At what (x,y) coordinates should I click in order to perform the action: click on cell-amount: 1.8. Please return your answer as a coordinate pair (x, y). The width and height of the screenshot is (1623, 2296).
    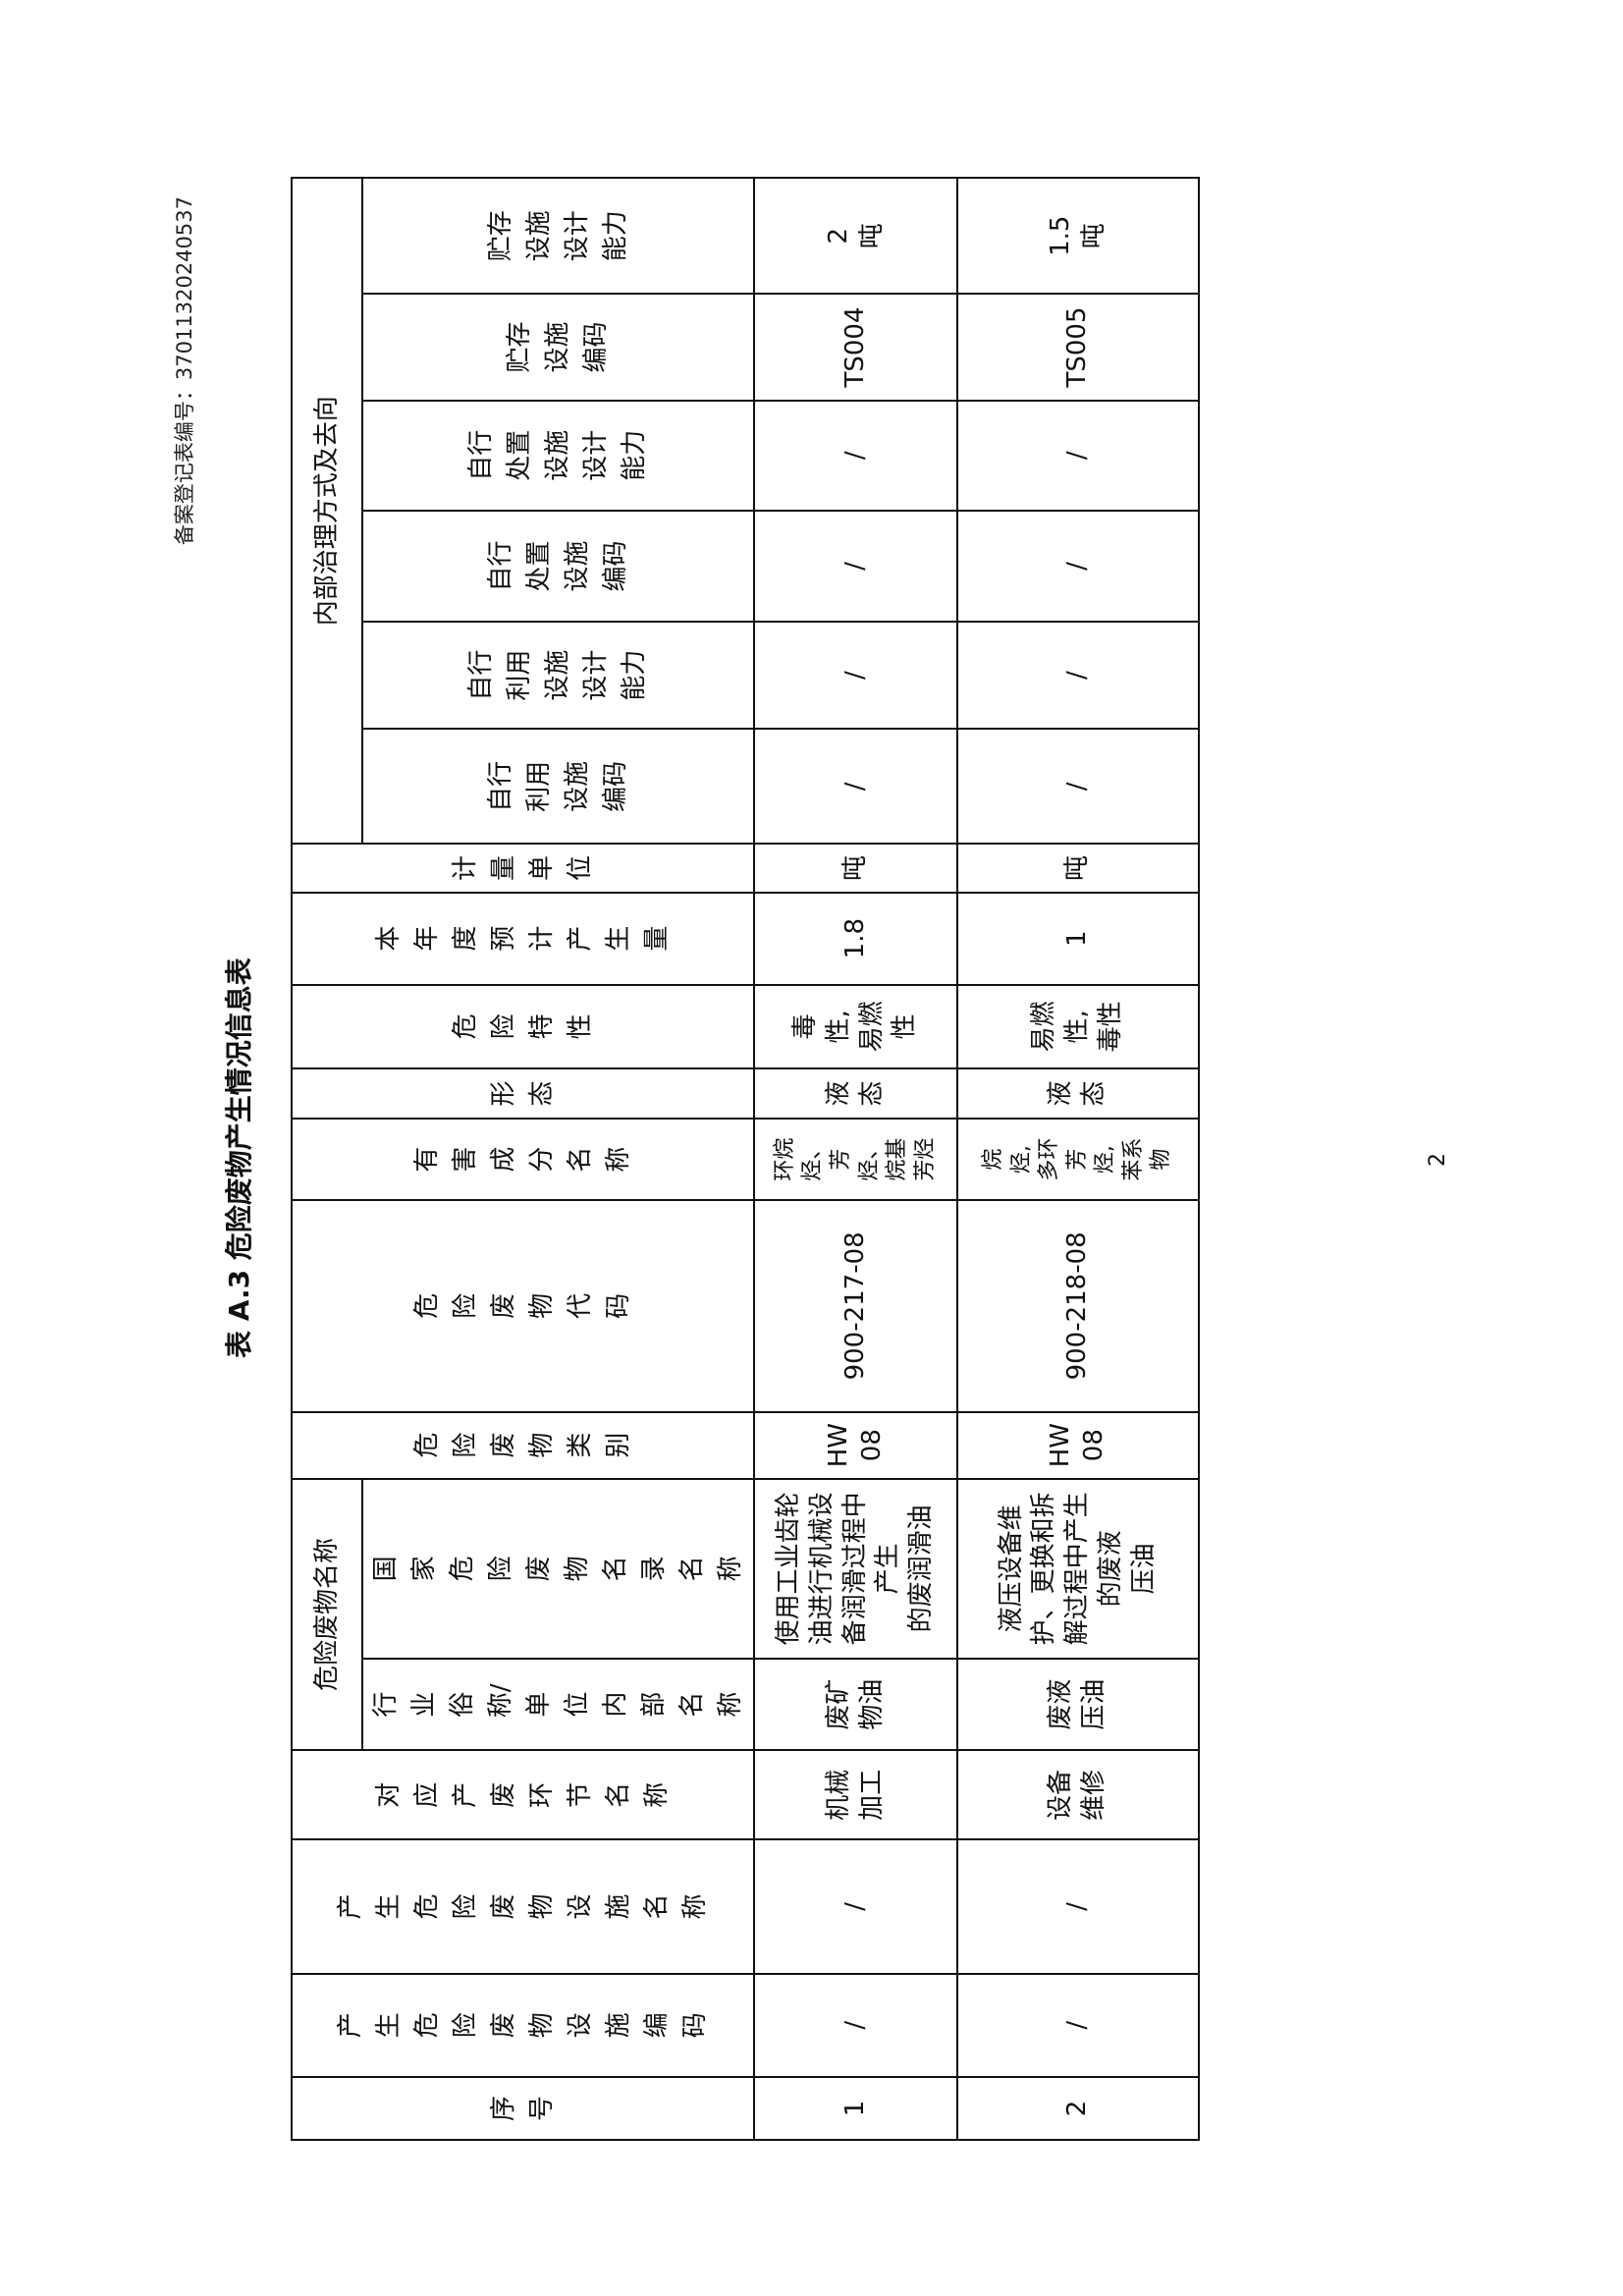
    Looking at the image, I should click on (855, 938).